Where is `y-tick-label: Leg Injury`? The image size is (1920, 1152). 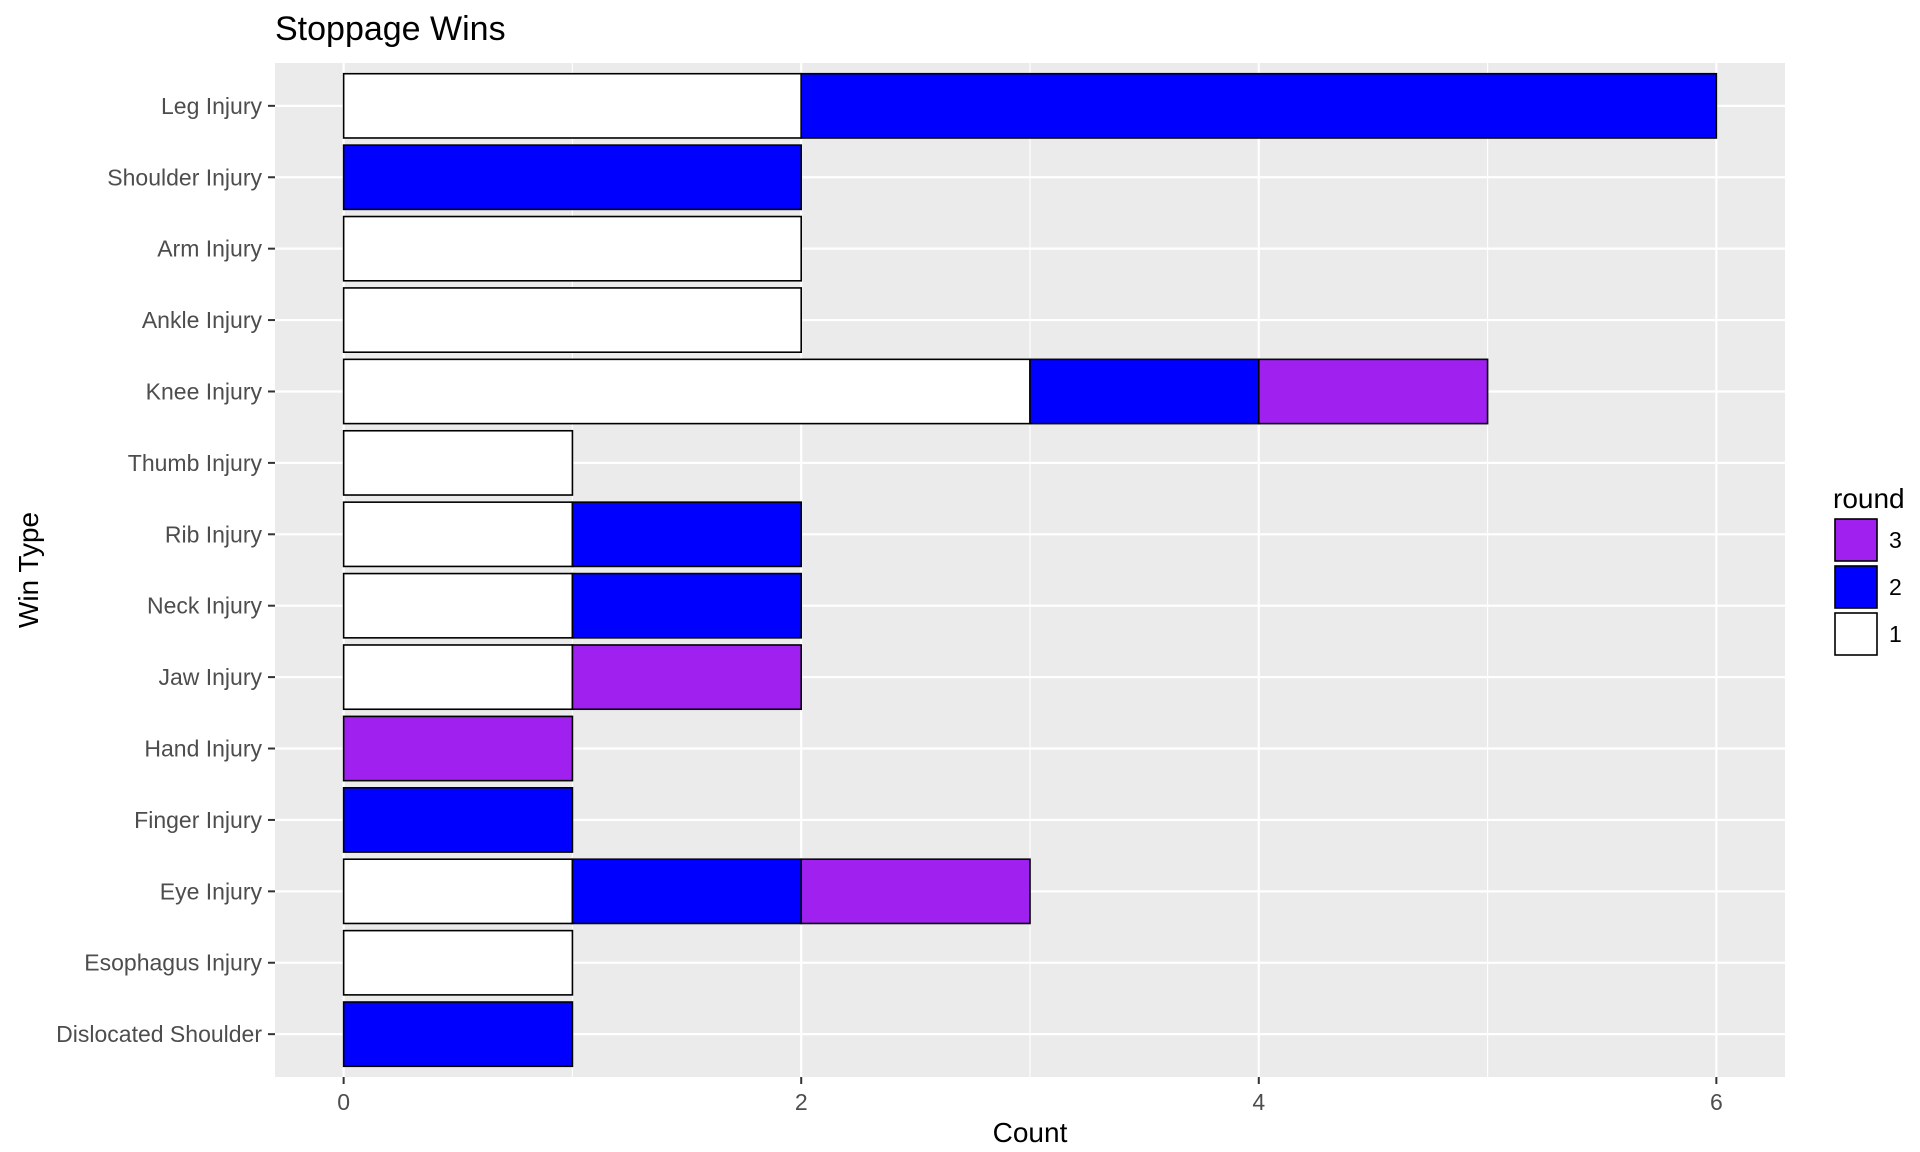 y-tick-label: Leg Injury is located at coordinates (212, 106).